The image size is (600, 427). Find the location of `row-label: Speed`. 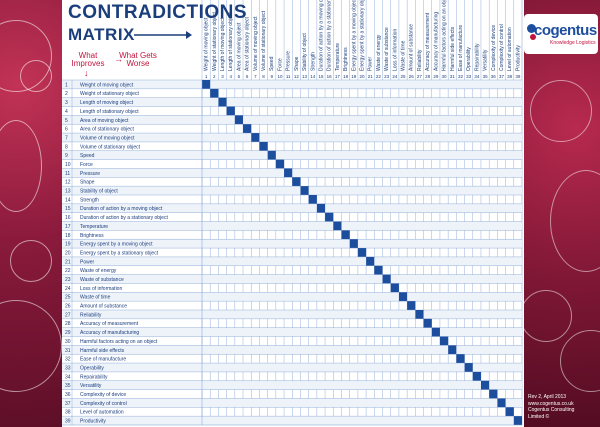

row-label: Speed is located at coordinates (87, 156).